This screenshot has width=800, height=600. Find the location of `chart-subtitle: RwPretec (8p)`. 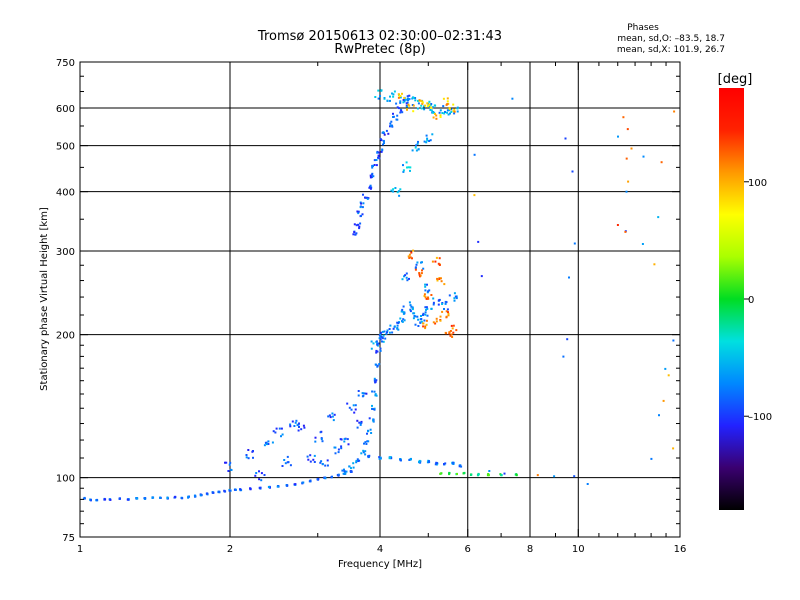

chart-subtitle: RwPretec (8p) is located at coordinates (379, 49).